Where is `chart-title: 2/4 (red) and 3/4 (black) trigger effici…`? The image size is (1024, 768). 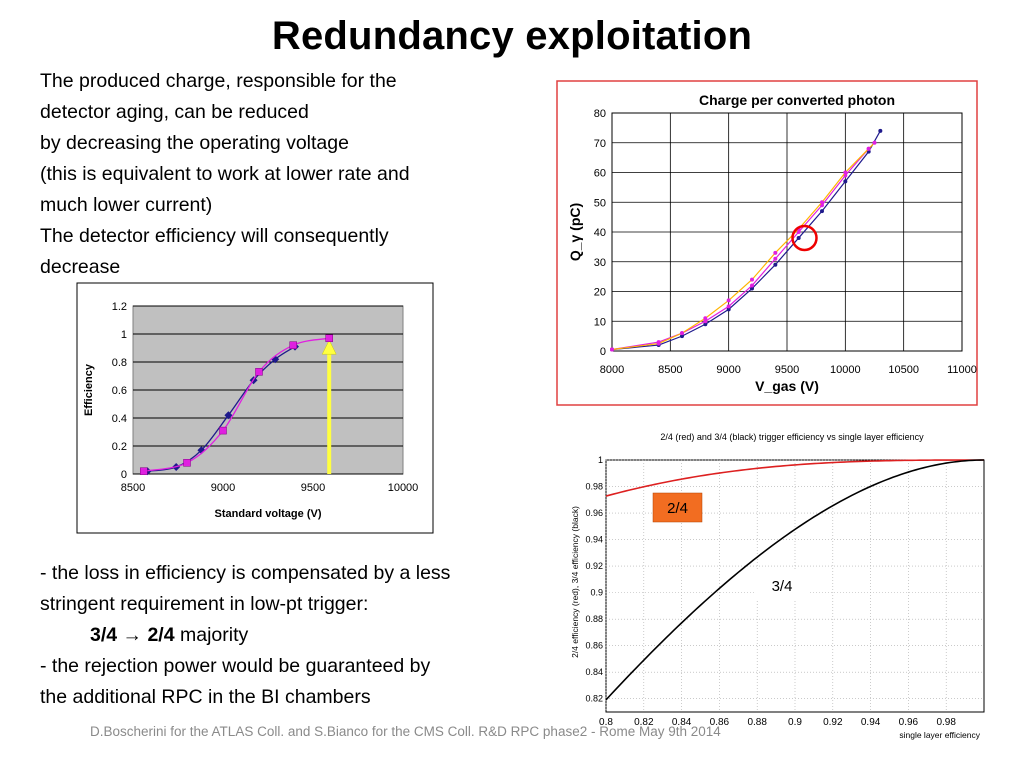 chart-title: 2/4 (red) and 3/4 (black) trigger effici… is located at coordinates (792, 437).